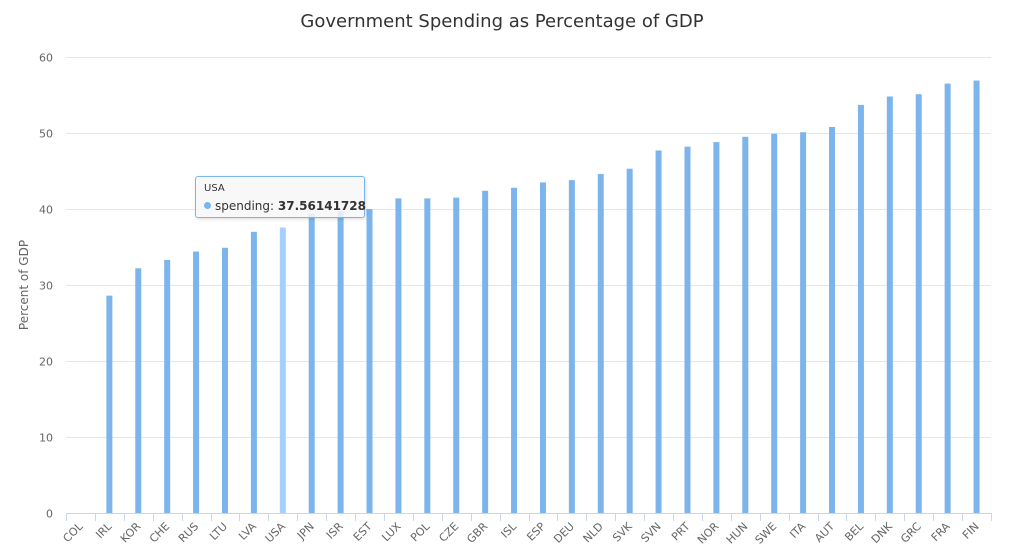 The width and height of the screenshot is (1015, 555). I want to click on bar-kor, so click(138, 390).